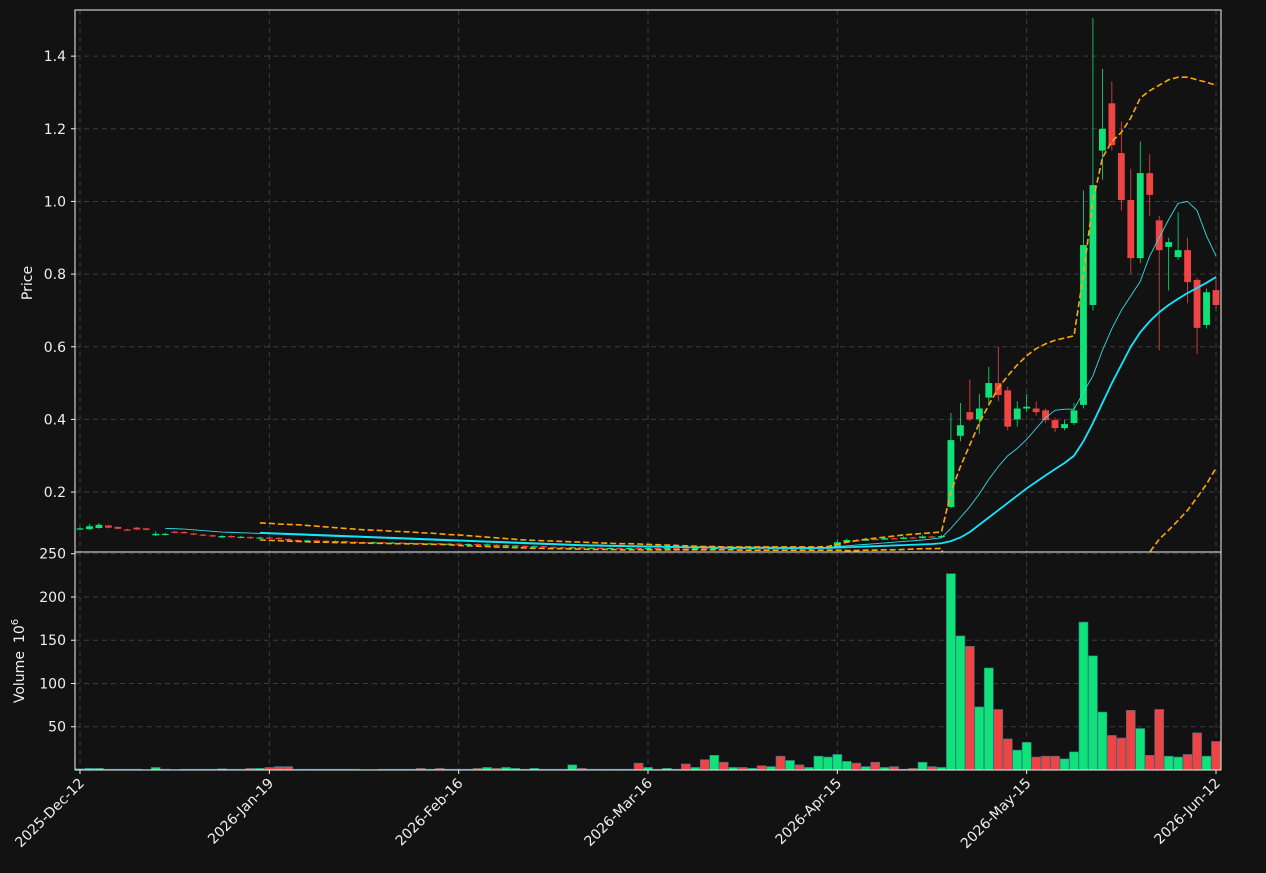  What do you see at coordinates (28, 283) in the screenshot?
I see `price-axis-label: Price` at bounding box center [28, 283].